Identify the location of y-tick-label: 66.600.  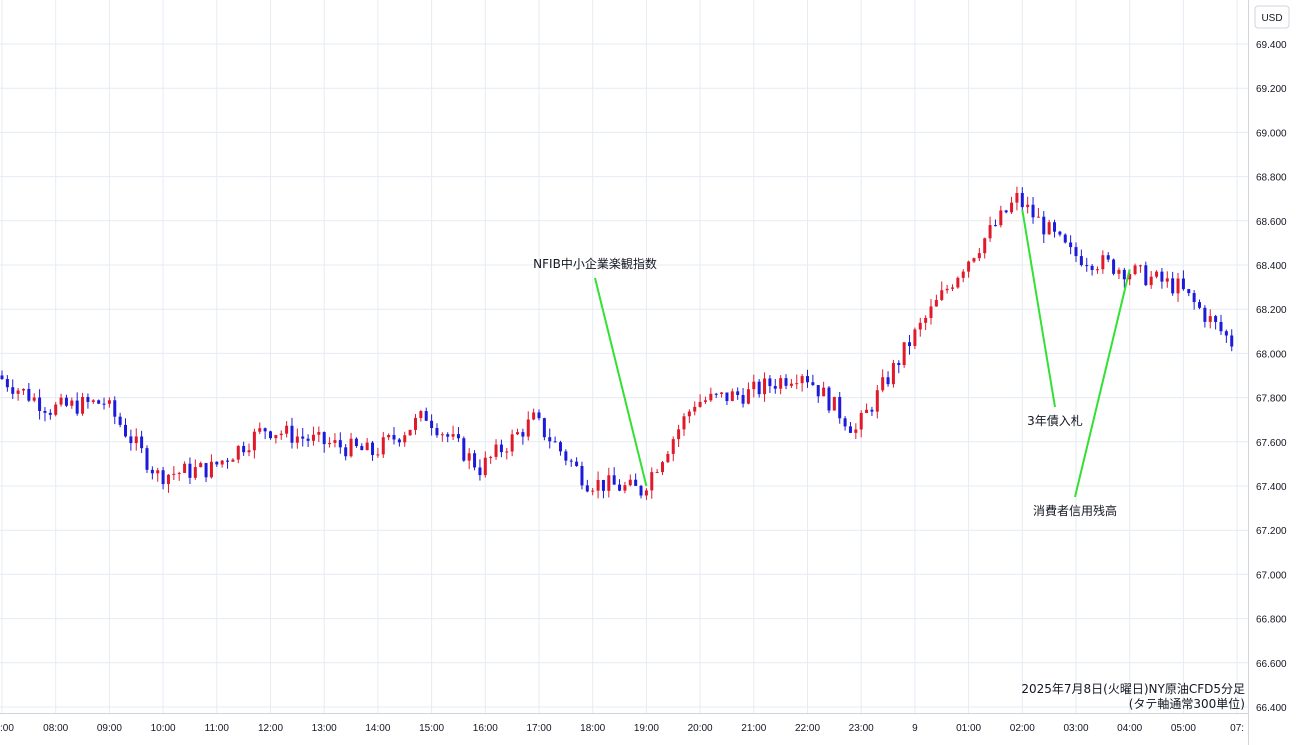
(1271, 664).